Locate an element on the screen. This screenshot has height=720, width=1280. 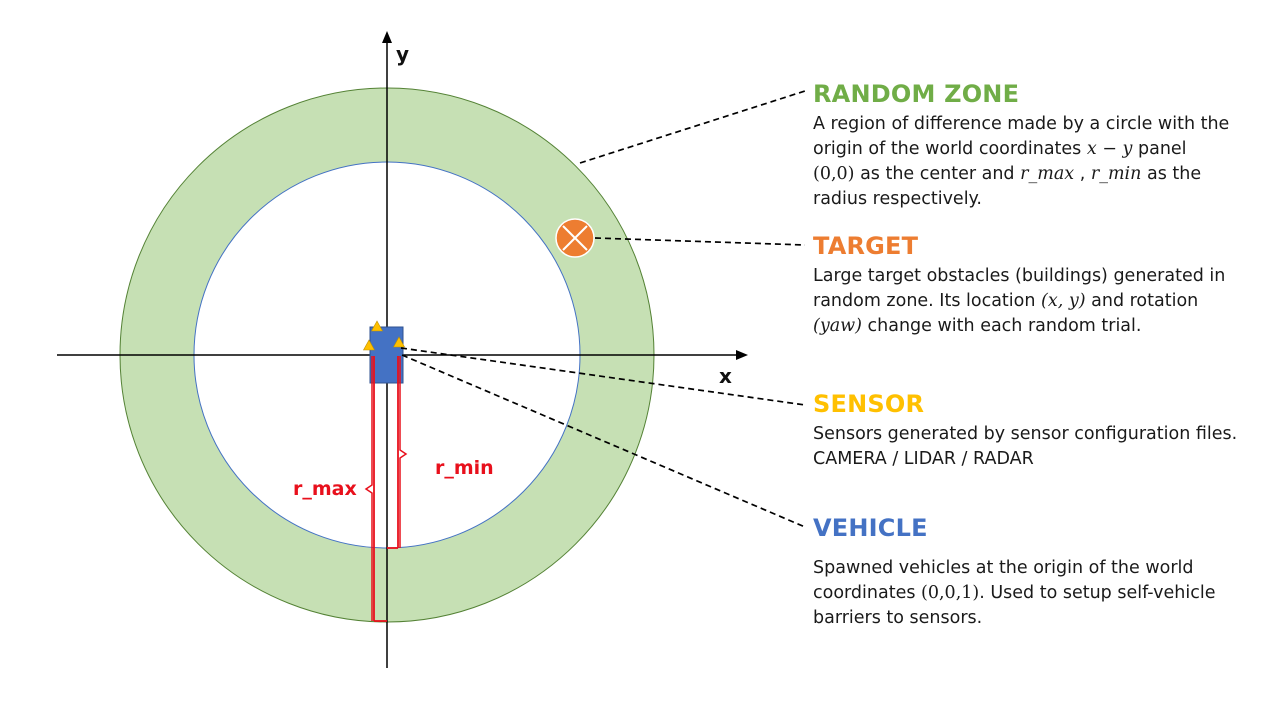
target-title: TARGET is located at coordinates (866, 246).